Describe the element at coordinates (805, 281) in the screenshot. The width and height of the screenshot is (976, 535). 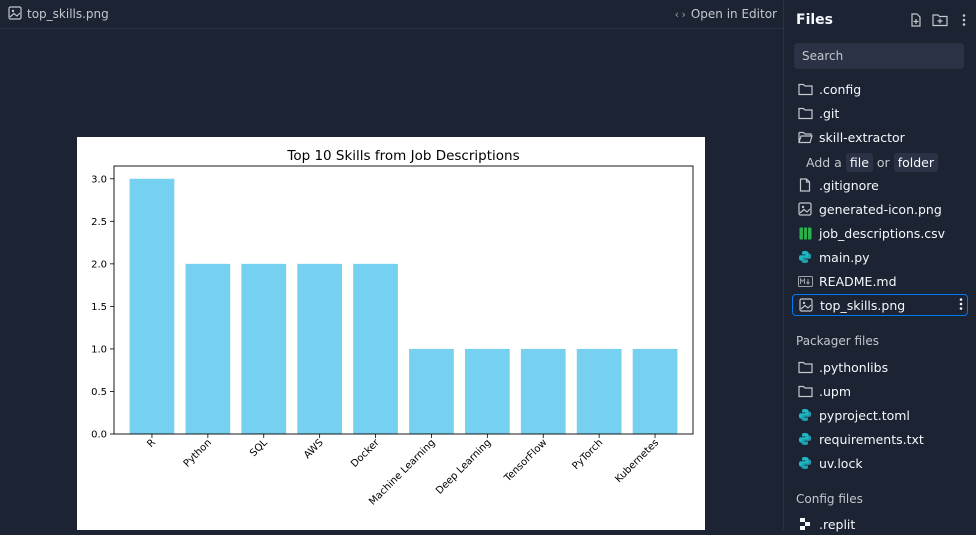
I see `markdown-icon` at that location.